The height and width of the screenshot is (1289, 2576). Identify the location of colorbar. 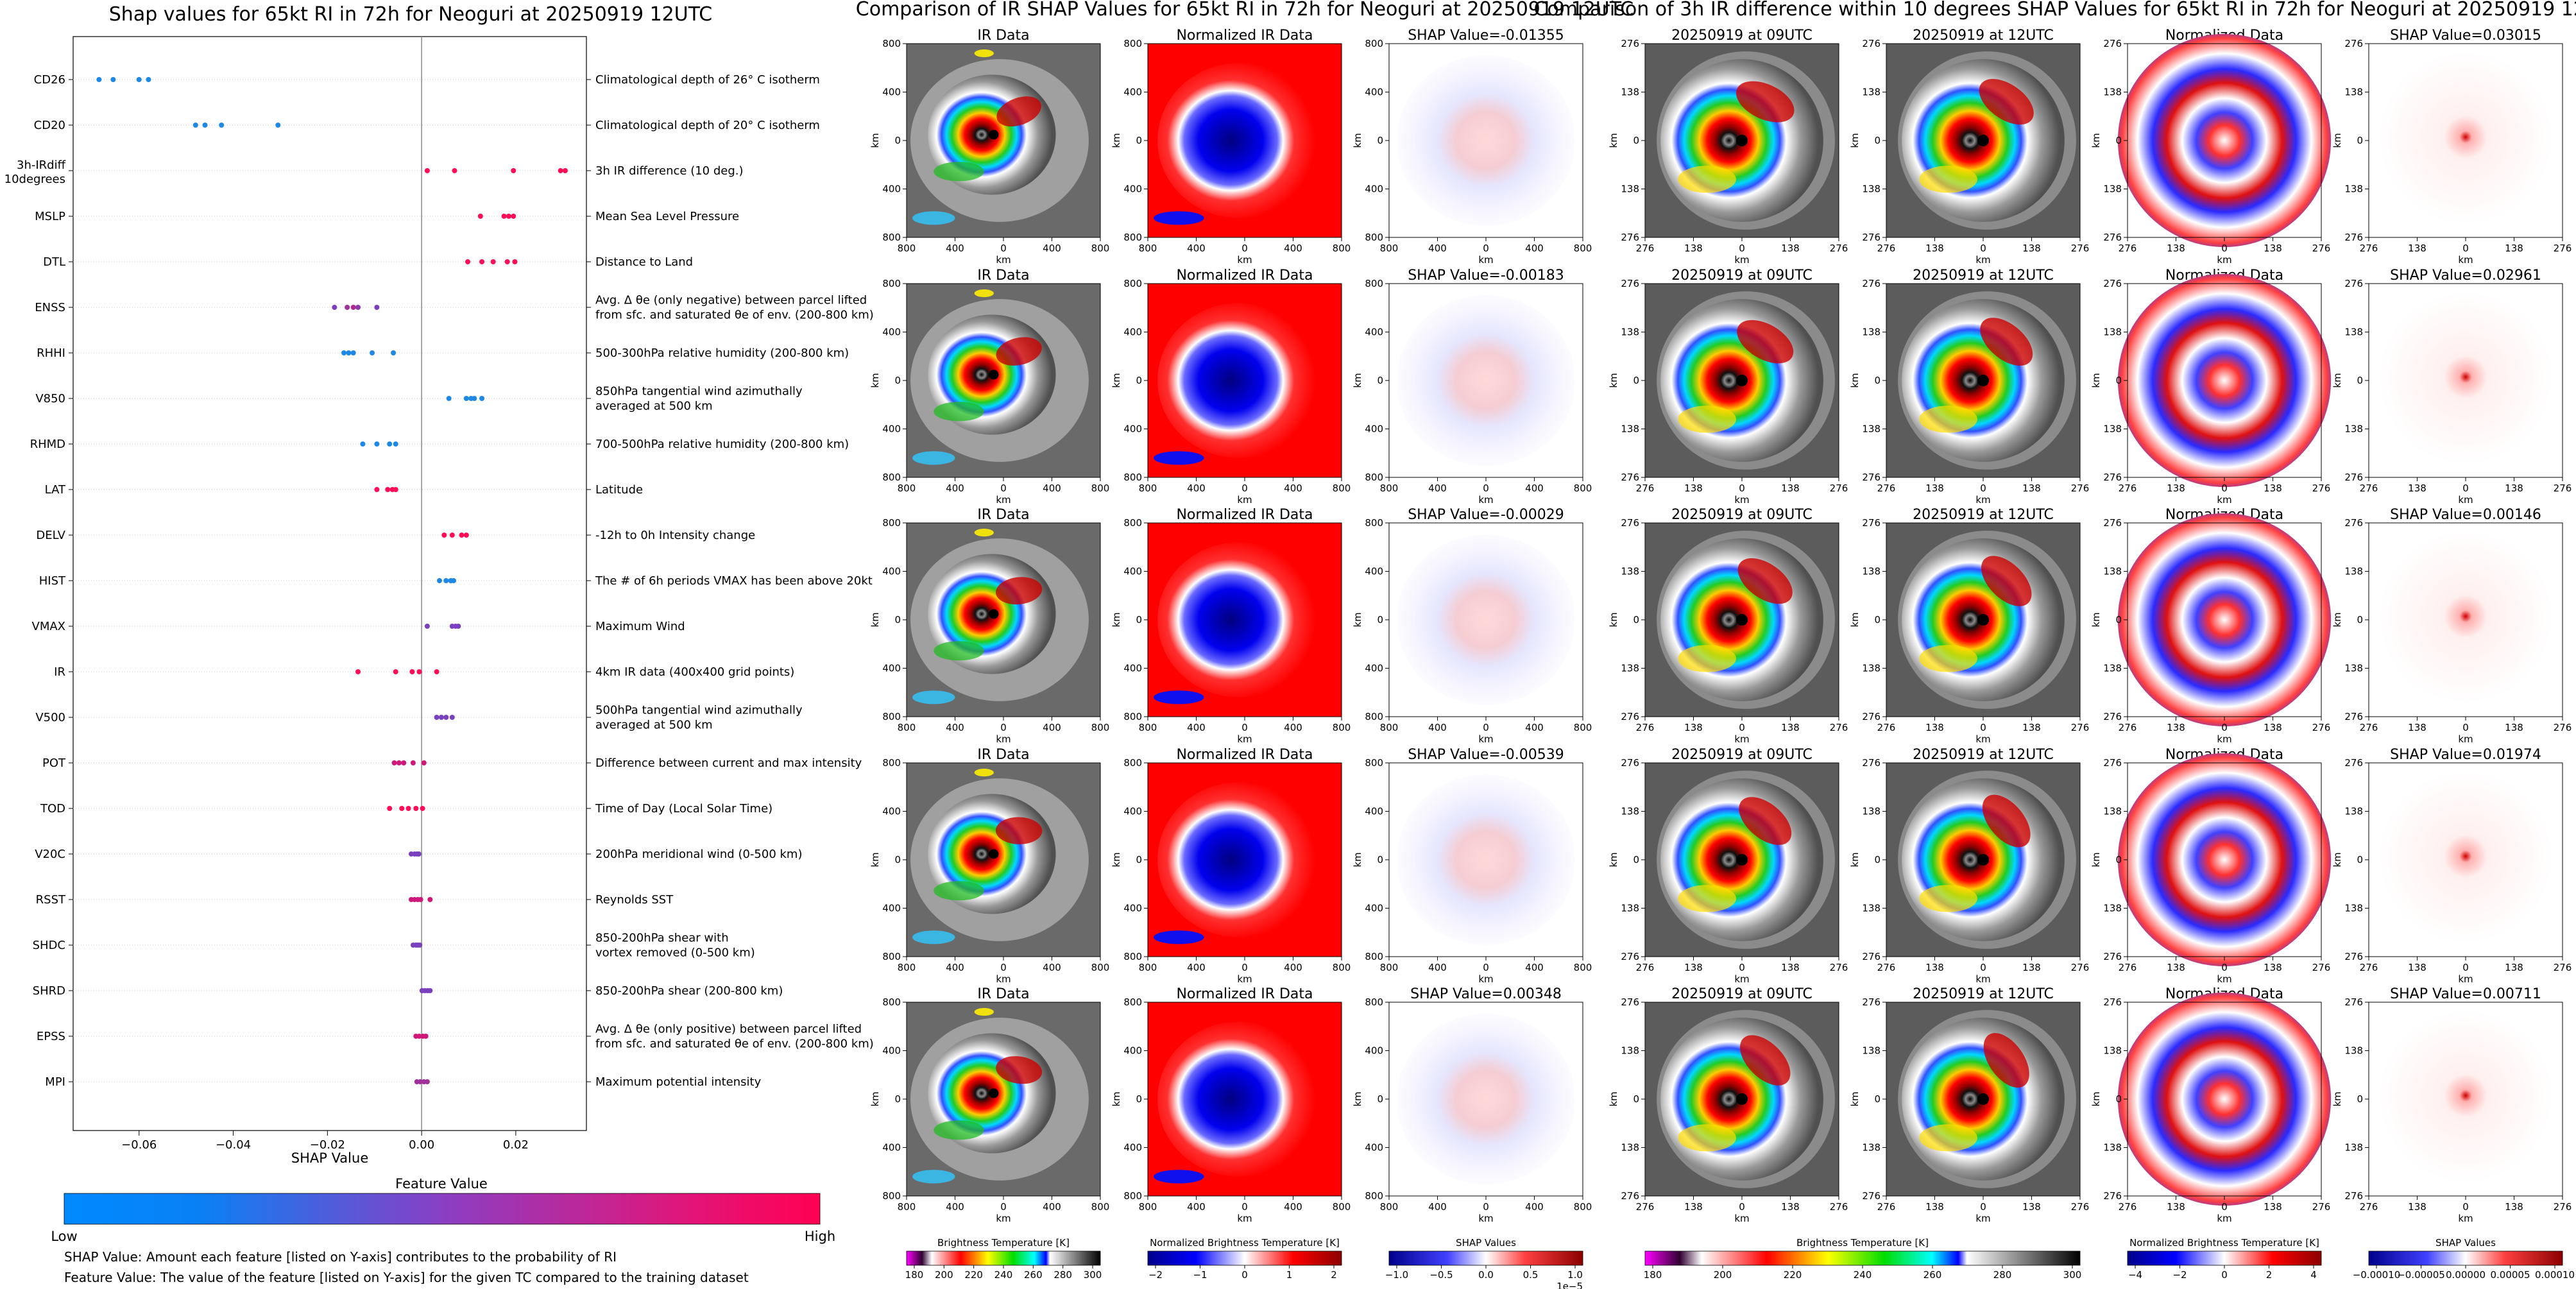
(1004, 1258).